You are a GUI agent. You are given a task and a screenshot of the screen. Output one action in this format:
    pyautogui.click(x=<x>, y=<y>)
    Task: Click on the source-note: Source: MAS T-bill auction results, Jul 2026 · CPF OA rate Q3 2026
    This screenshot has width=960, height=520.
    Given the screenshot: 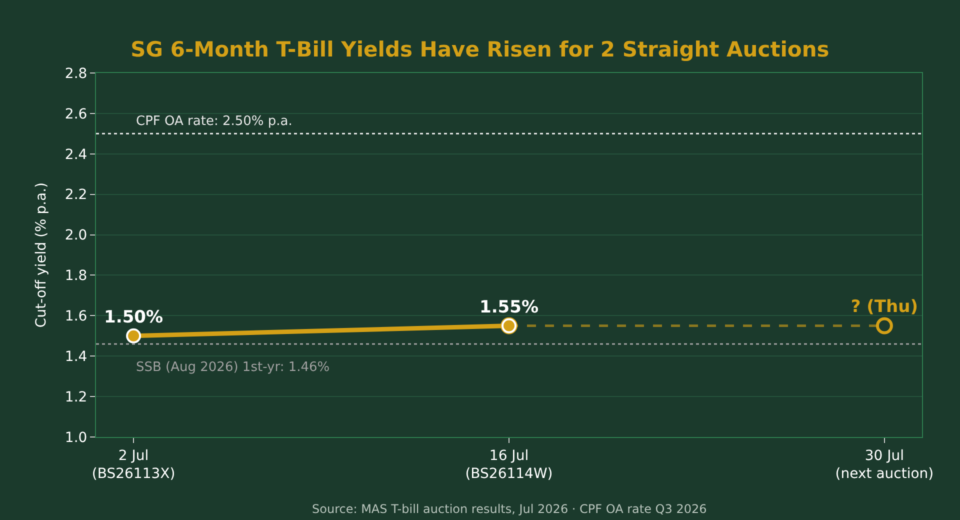 What is the action you would take?
    pyautogui.click(x=509, y=509)
    